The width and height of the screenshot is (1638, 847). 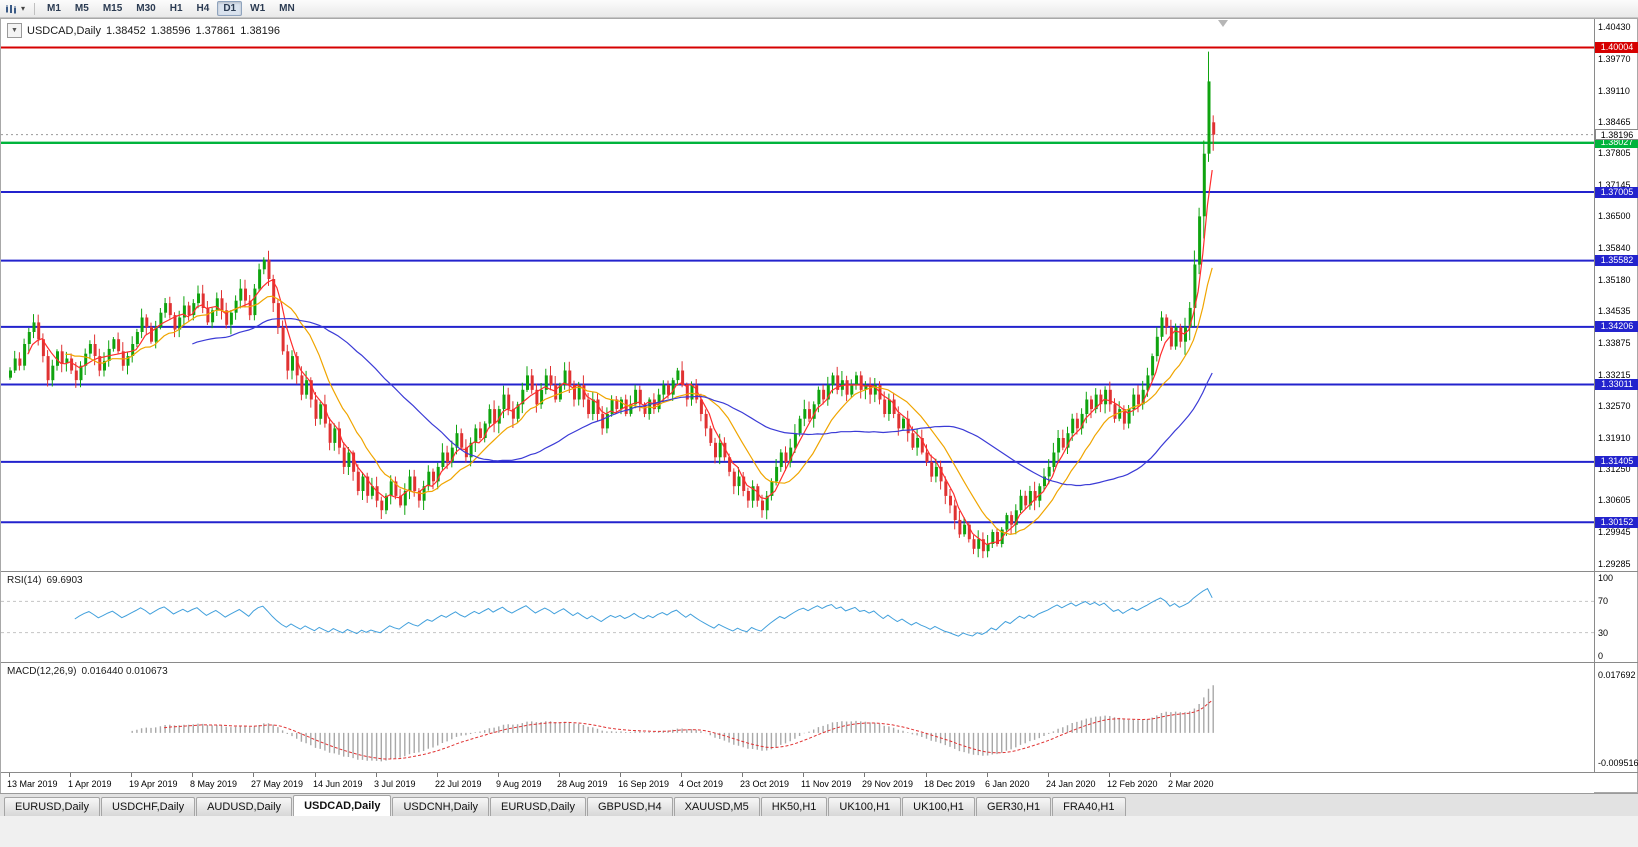 What do you see at coordinates (395, 784) in the screenshot?
I see `time-axis-label: 3 Jul 2019` at bounding box center [395, 784].